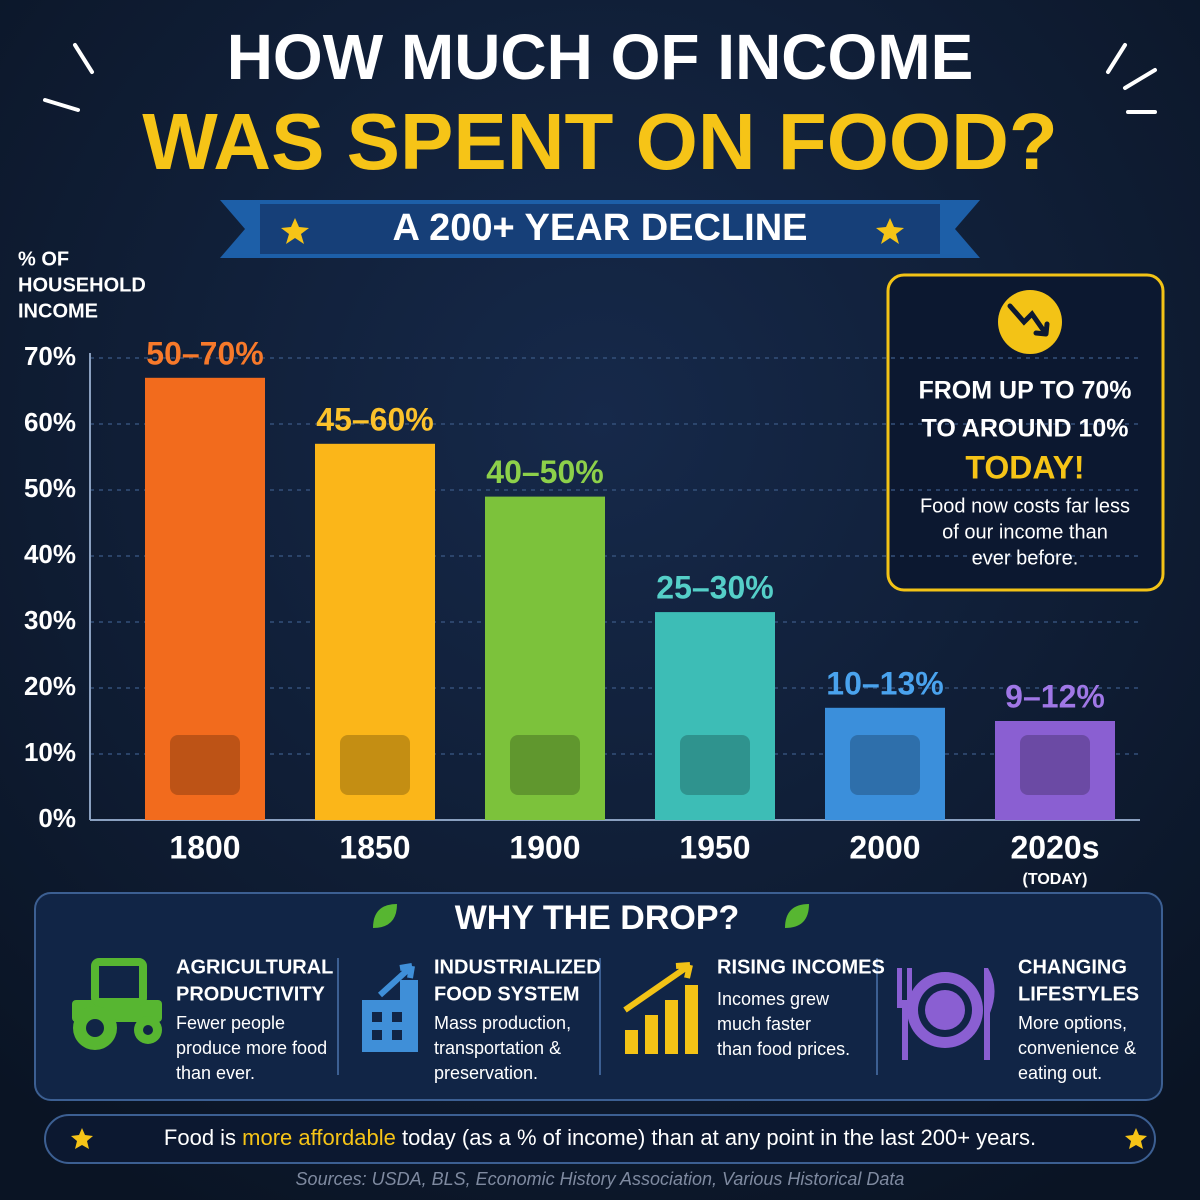 The image size is (1200, 1200). I want to click on reason-title: PRODUCTIVITY, so click(251, 994).